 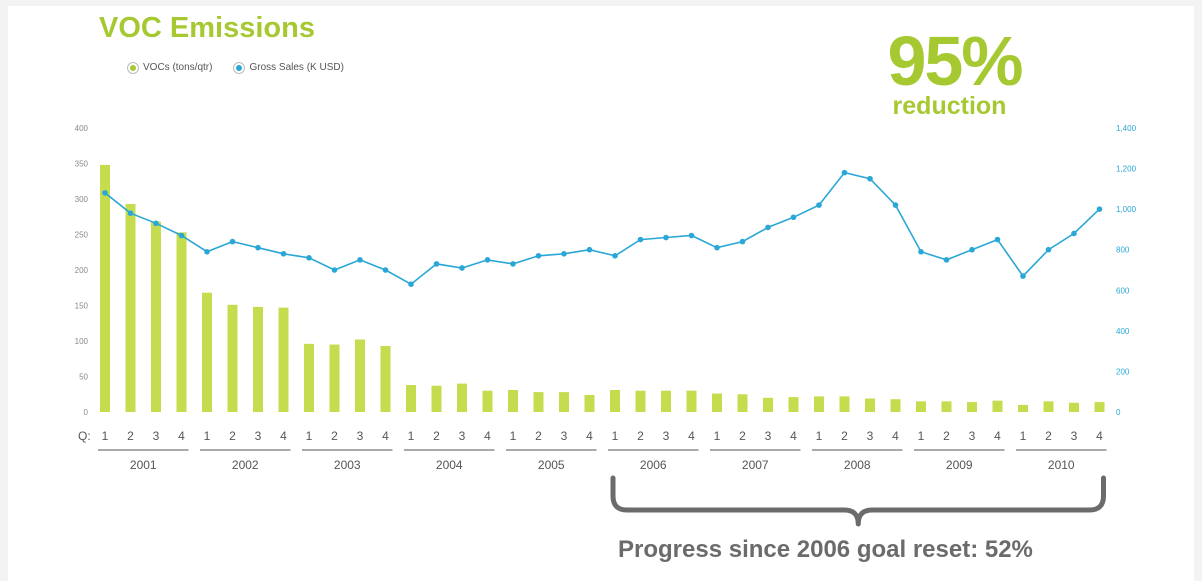 I want to click on sales-legend-dot-icon, so click(x=239, y=67).